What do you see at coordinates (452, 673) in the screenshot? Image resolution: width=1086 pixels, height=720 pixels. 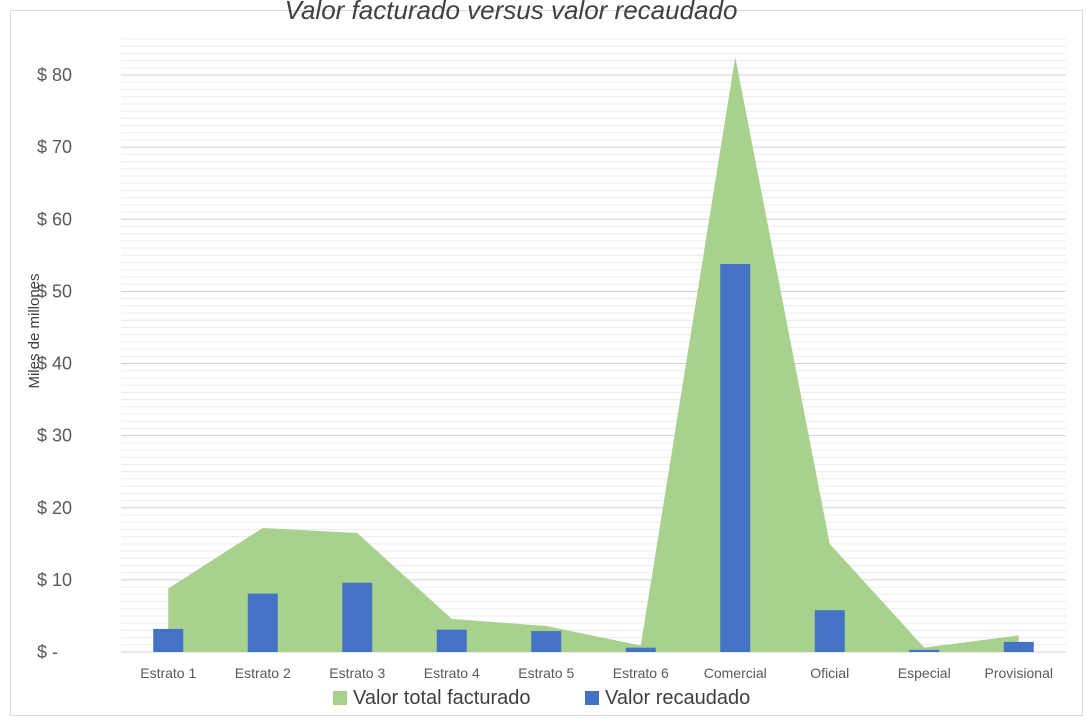 I see `x-tick-label: Estrato 4` at bounding box center [452, 673].